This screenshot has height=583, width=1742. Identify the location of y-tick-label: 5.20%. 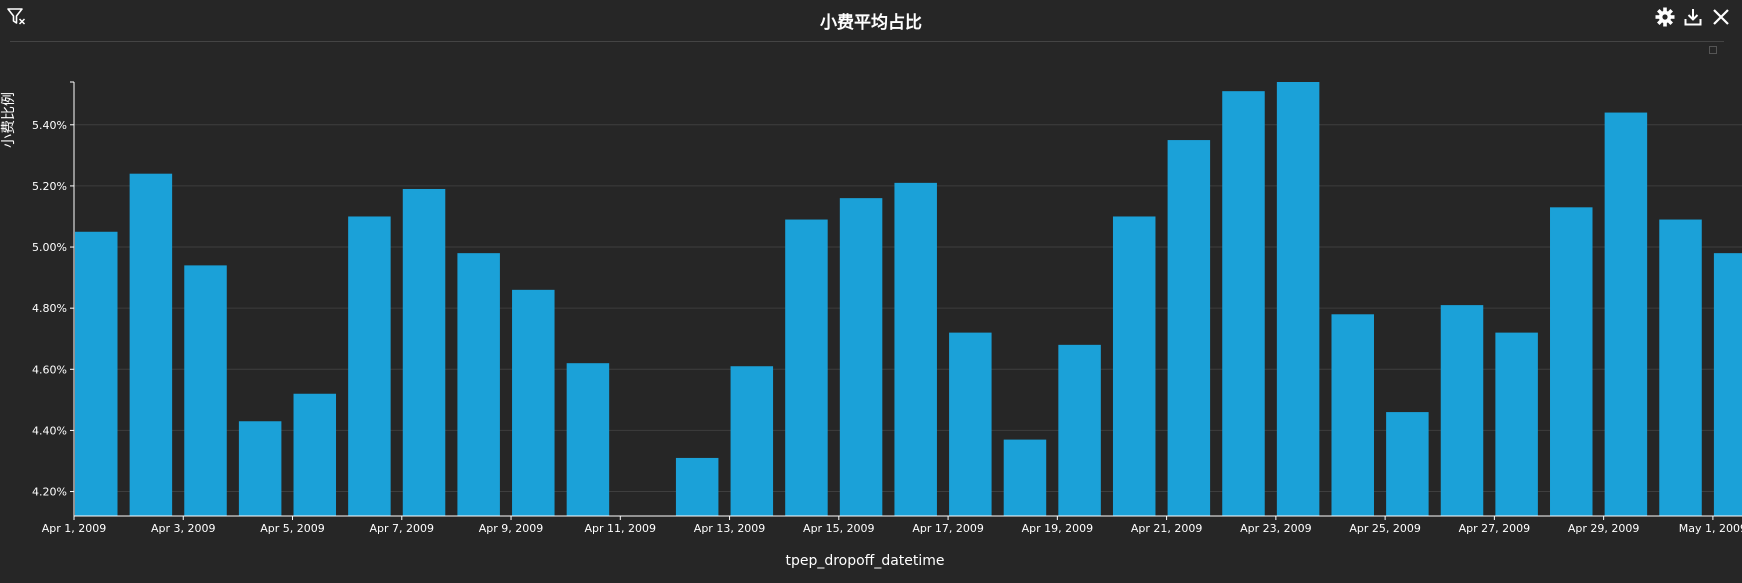
(49, 186).